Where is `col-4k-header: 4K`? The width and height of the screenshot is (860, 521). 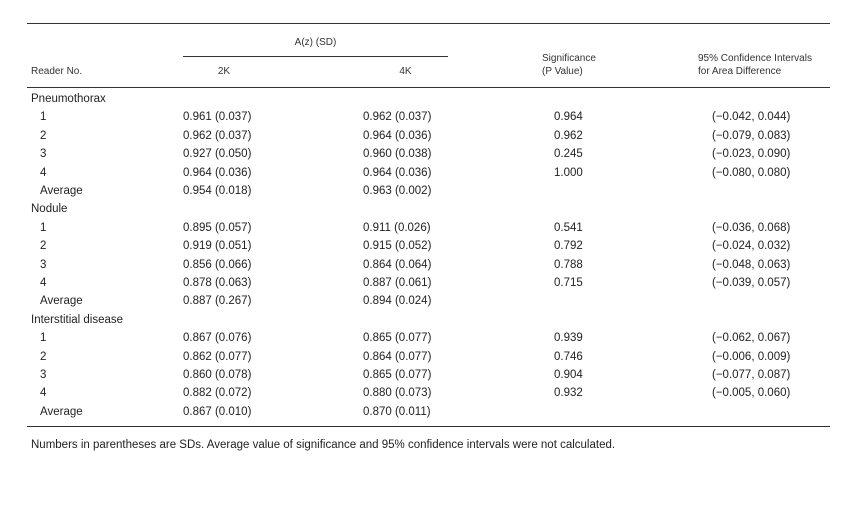 col-4k-header: 4K is located at coordinates (405, 71).